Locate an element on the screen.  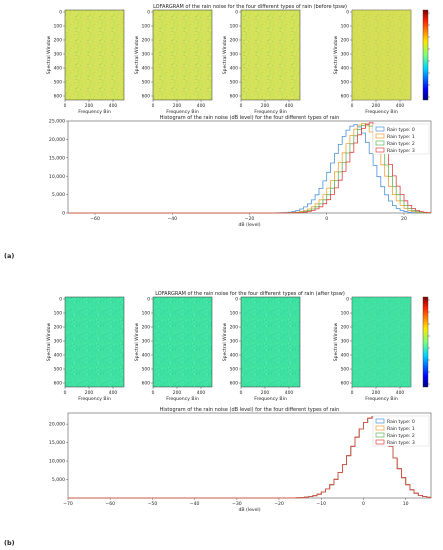
x-tick-label: −30 is located at coordinates (237, 504).